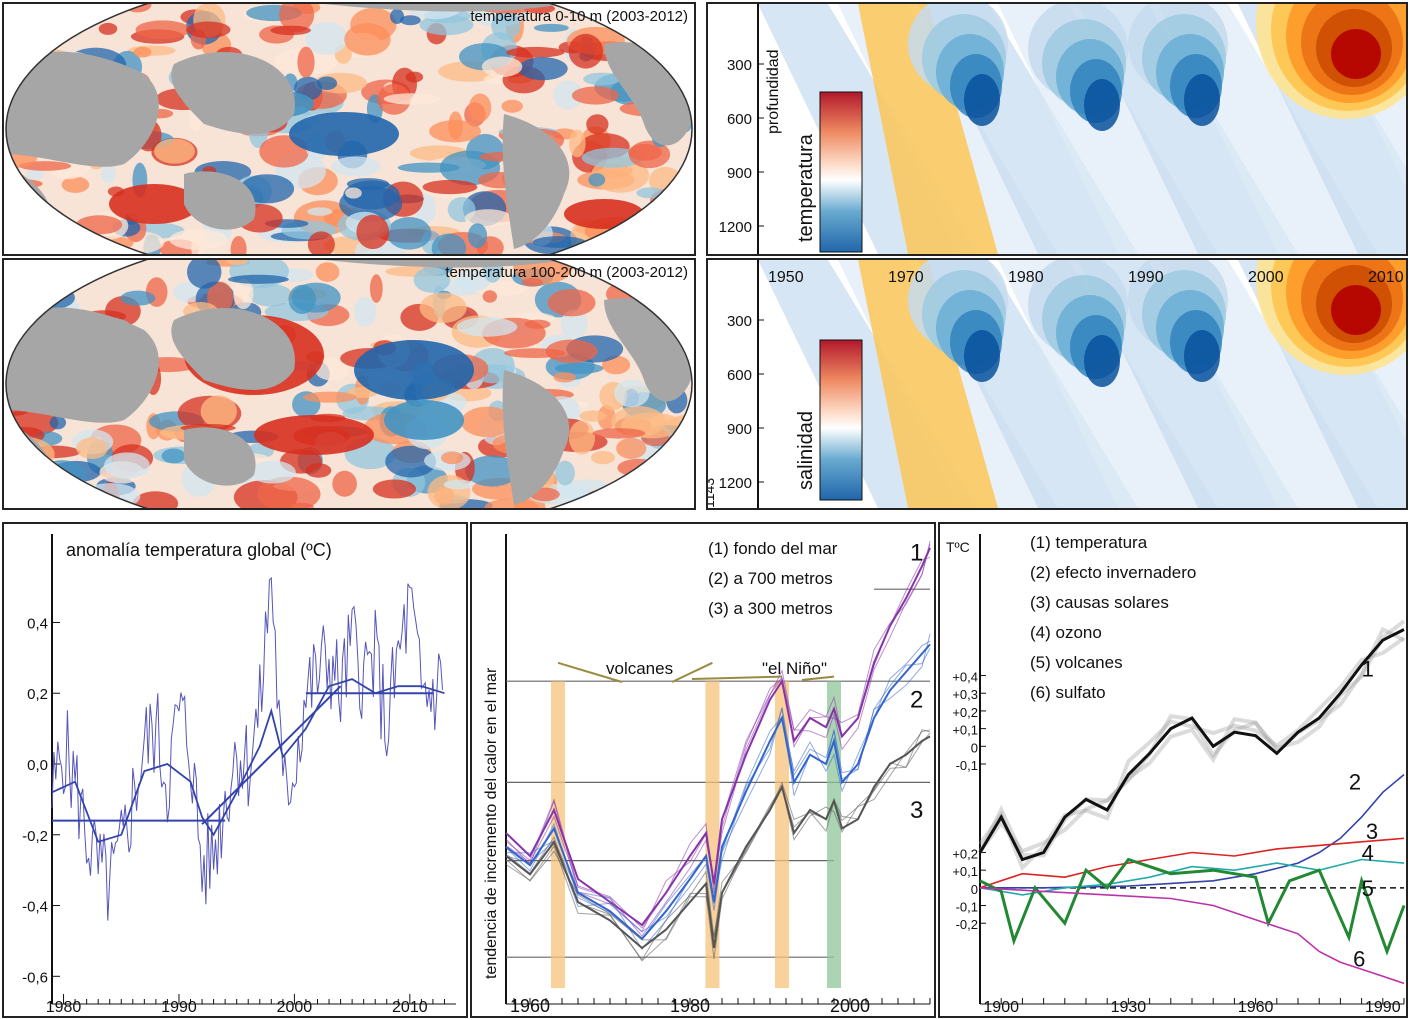 The height and width of the screenshot is (1020, 1410). I want to click on section-ylabel: profundidad, so click(773, 91).